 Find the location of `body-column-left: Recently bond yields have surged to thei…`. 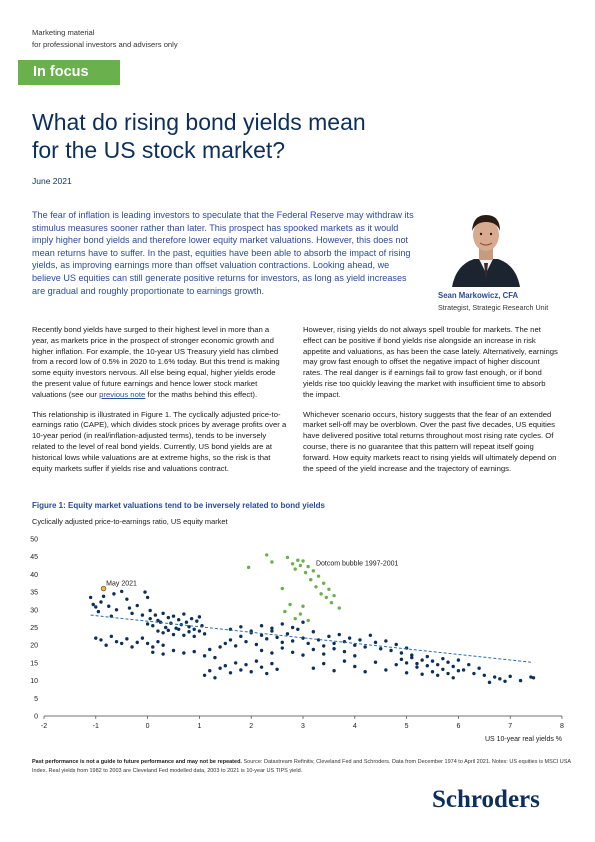

body-column-left: Recently bond yields have surged to thei… is located at coordinates (159, 404).